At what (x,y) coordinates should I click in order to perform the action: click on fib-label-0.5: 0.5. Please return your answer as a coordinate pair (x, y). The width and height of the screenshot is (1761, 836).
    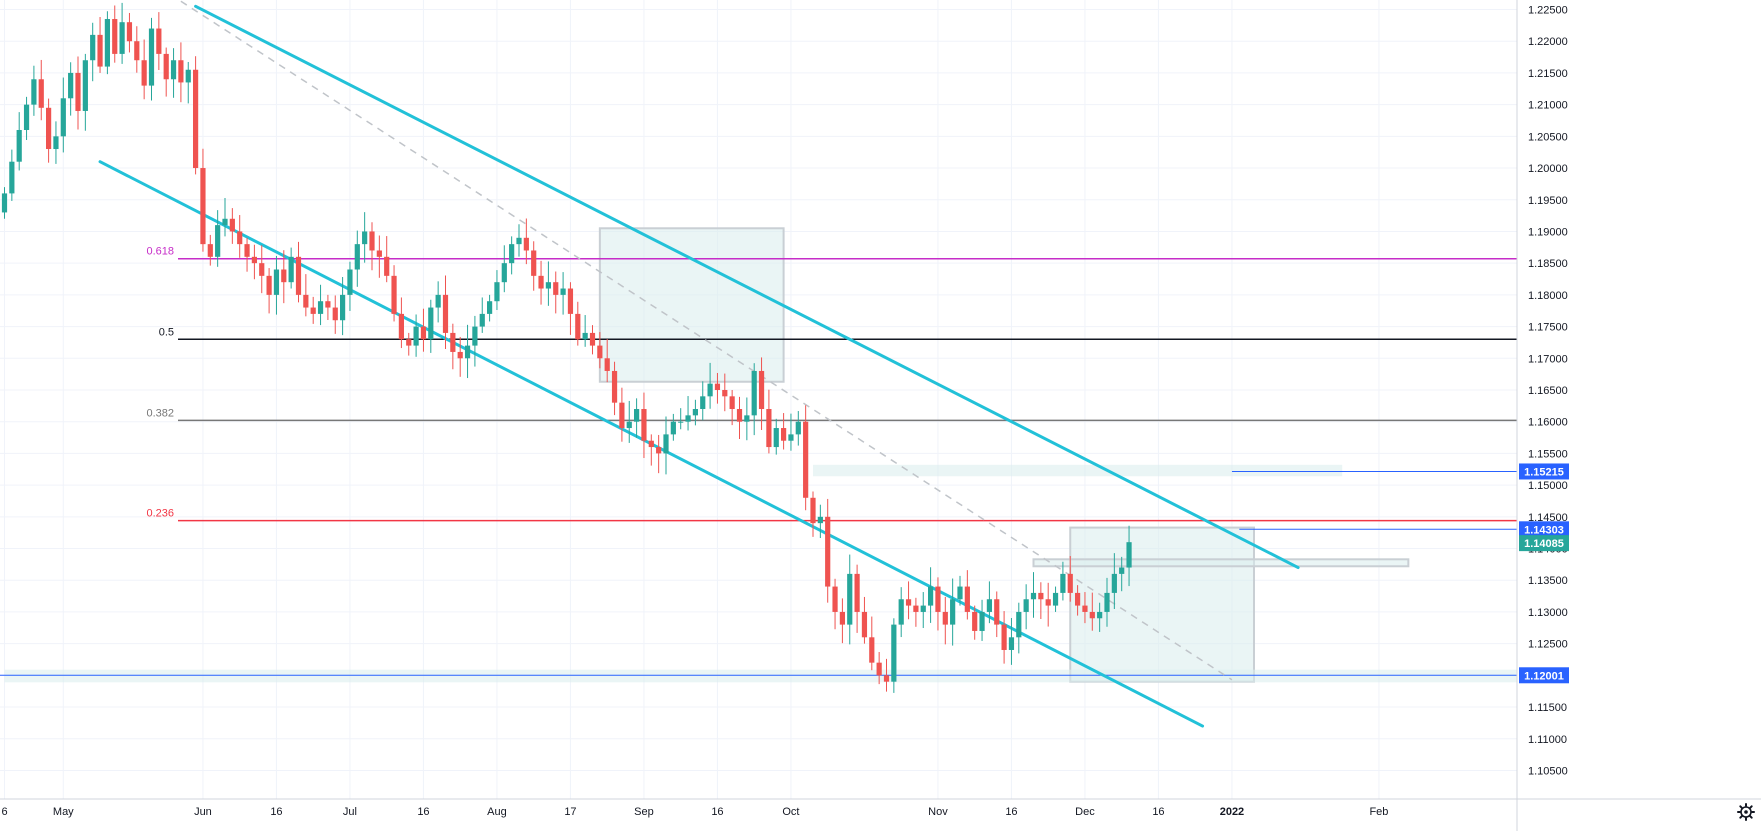
    Looking at the image, I should click on (166, 332).